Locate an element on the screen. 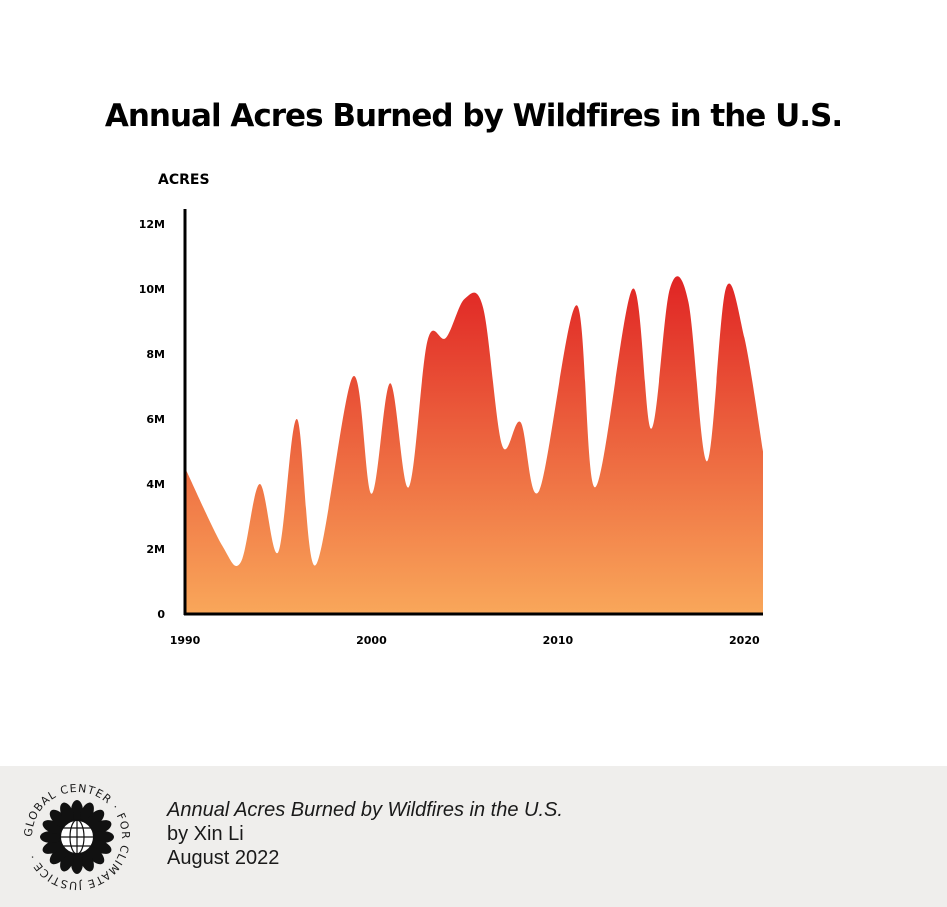 The image size is (947, 907). global-center-logo: GLOBAL CENTER · FOR CLIMATE JUSTICE · is located at coordinates (76, 837).